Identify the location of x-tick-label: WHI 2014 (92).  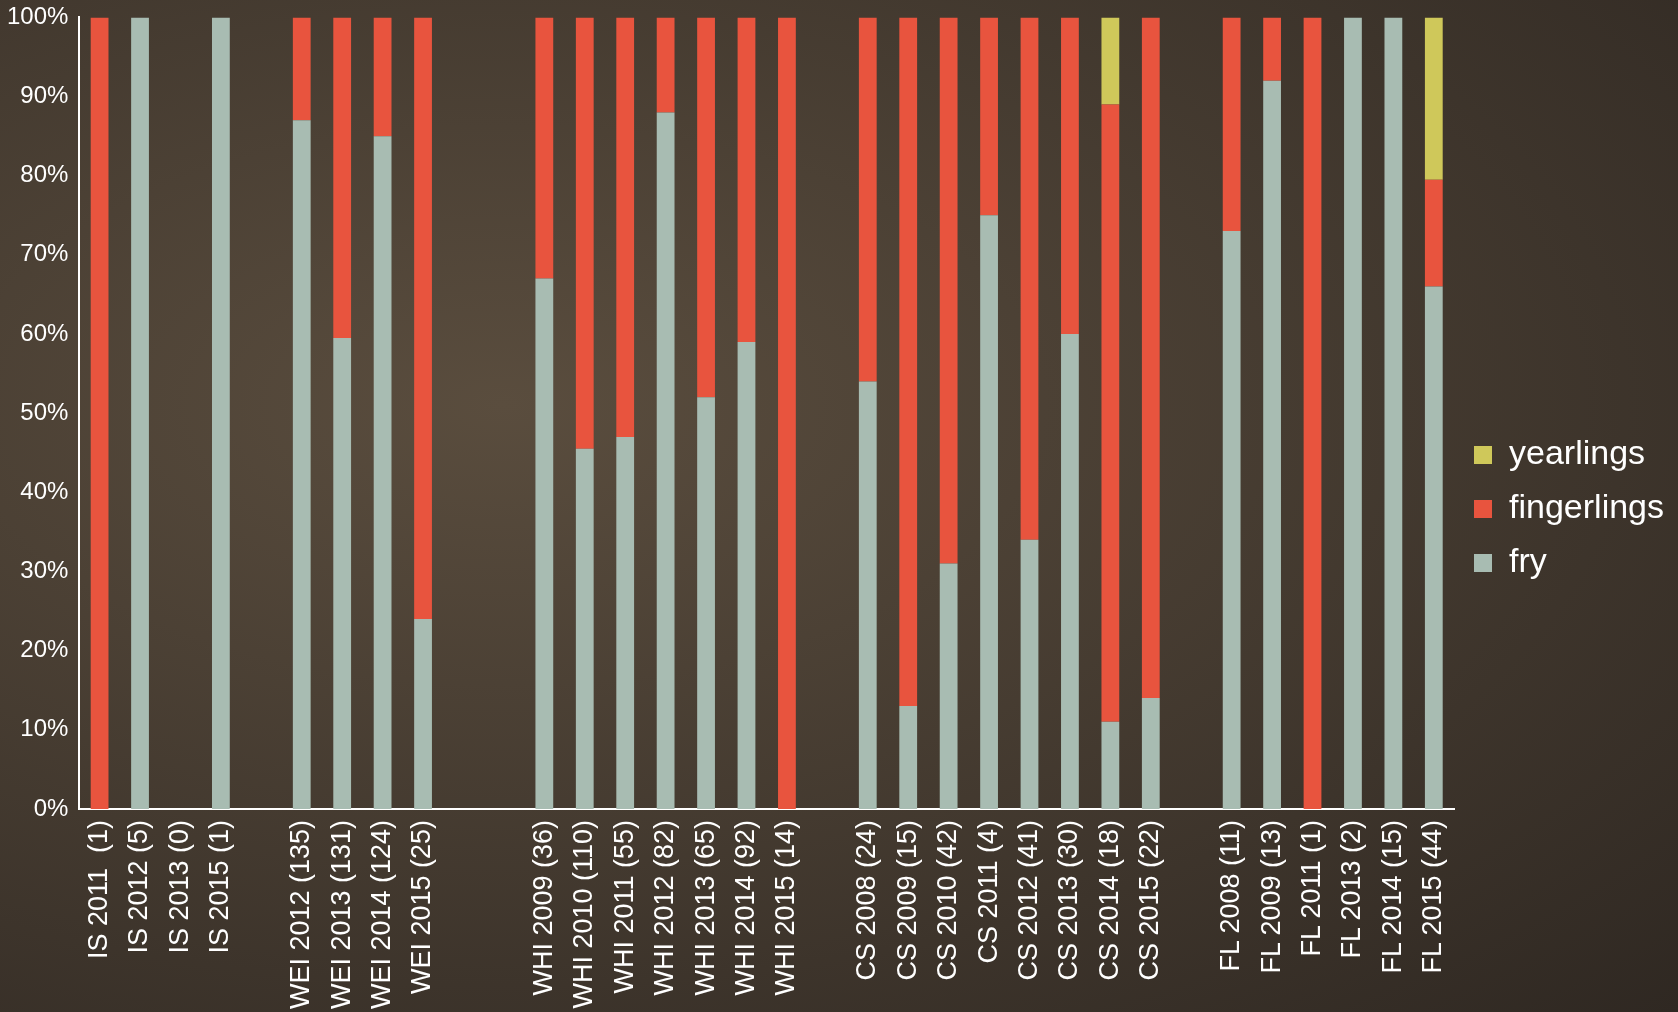
(744, 907).